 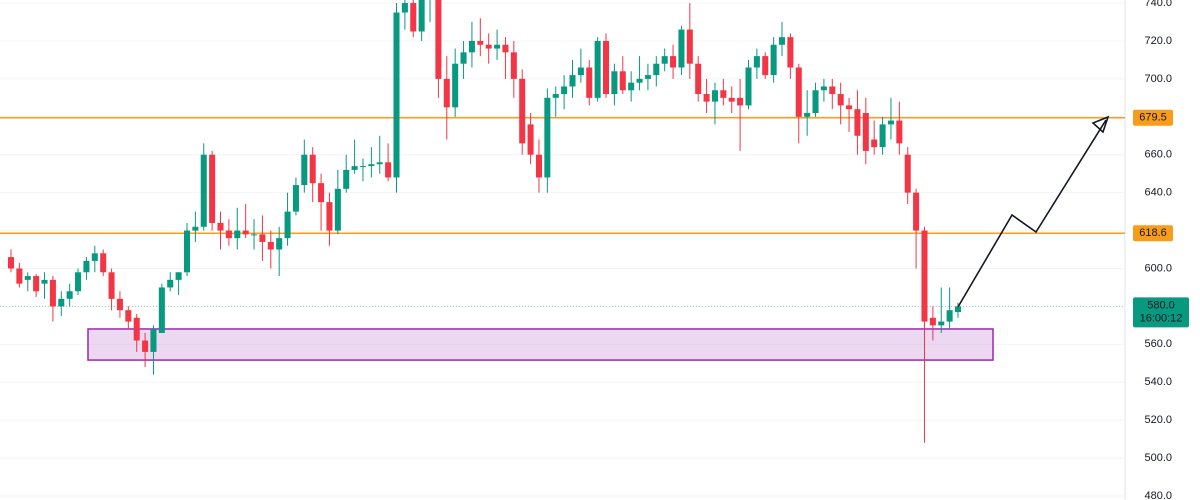 What do you see at coordinates (1158, 495) in the screenshot?
I see `y-tick-label: 480.0` at bounding box center [1158, 495].